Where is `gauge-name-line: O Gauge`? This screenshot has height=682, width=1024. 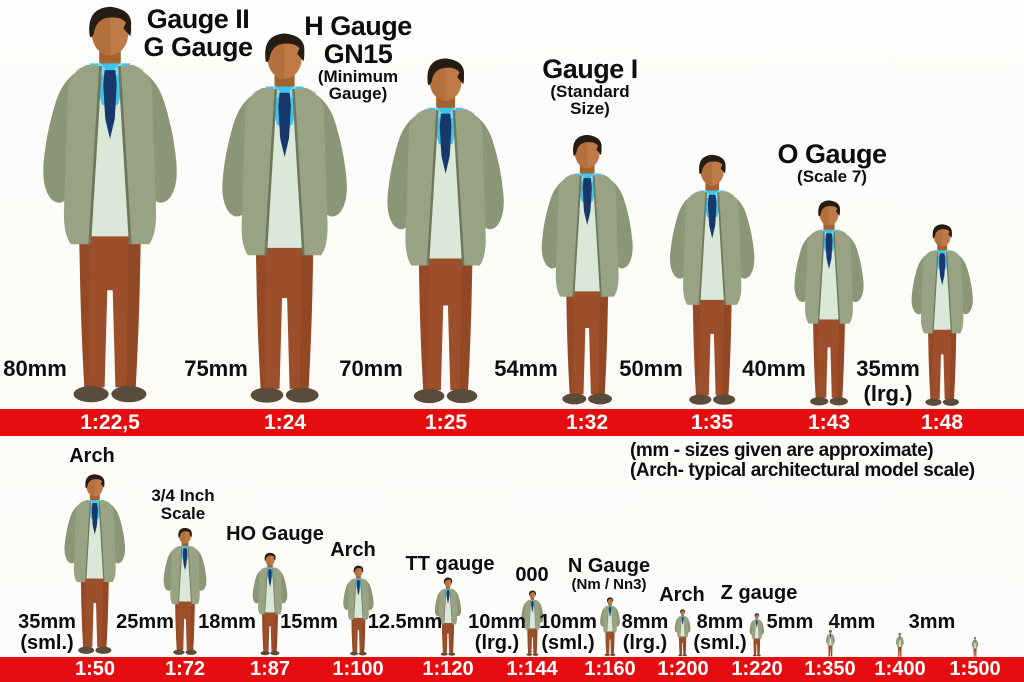
gauge-name-line: O Gauge is located at coordinates (832, 154).